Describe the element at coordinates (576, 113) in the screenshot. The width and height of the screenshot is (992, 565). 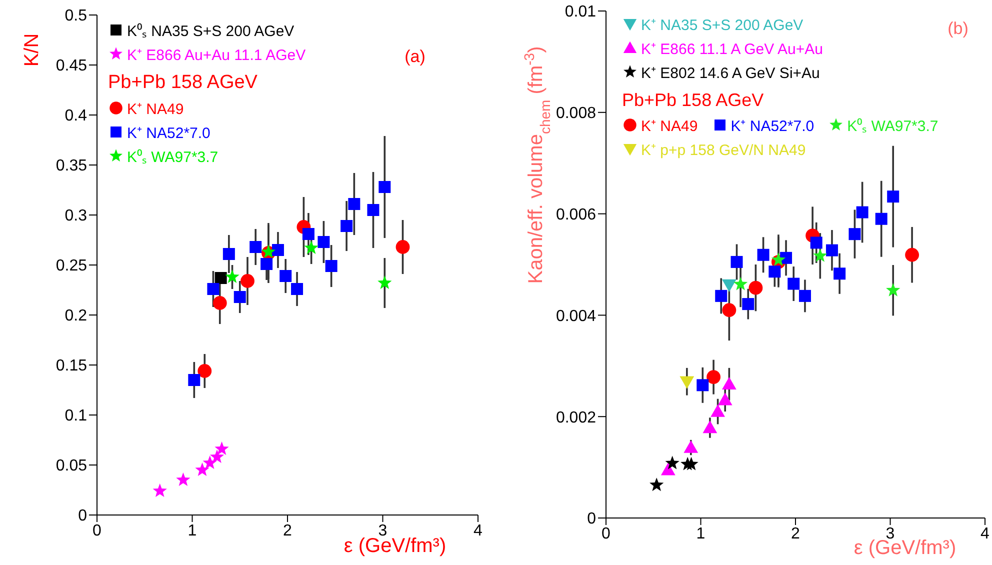
I see `y-tick-label: 0.008` at that location.